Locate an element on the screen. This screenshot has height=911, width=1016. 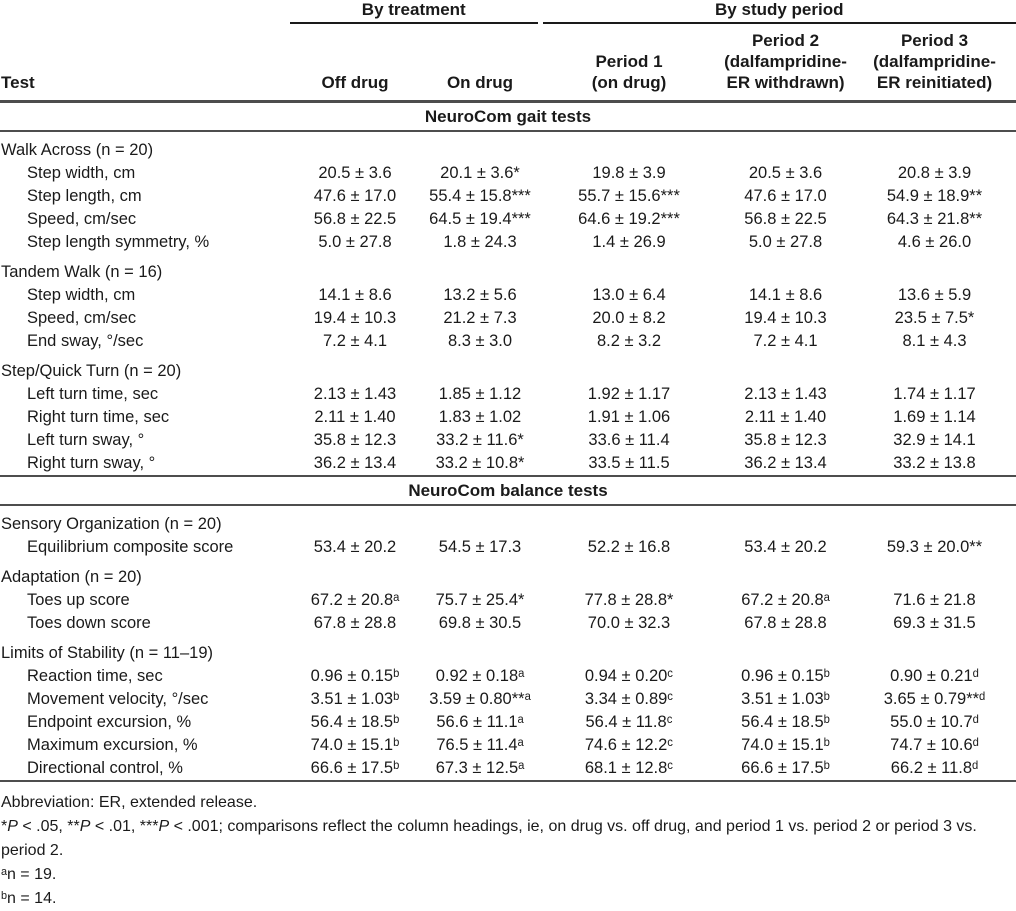
value-cell: 69.3 ± 31.5 is located at coordinates (934, 623).